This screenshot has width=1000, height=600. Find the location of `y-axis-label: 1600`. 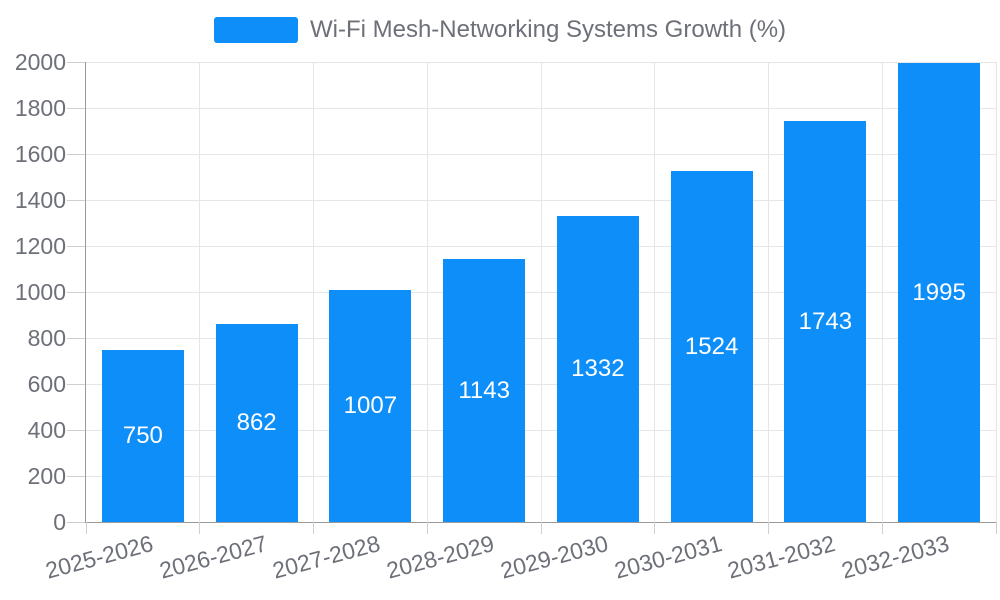

y-axis-label: 1600 is located at coordinates (40, 154).